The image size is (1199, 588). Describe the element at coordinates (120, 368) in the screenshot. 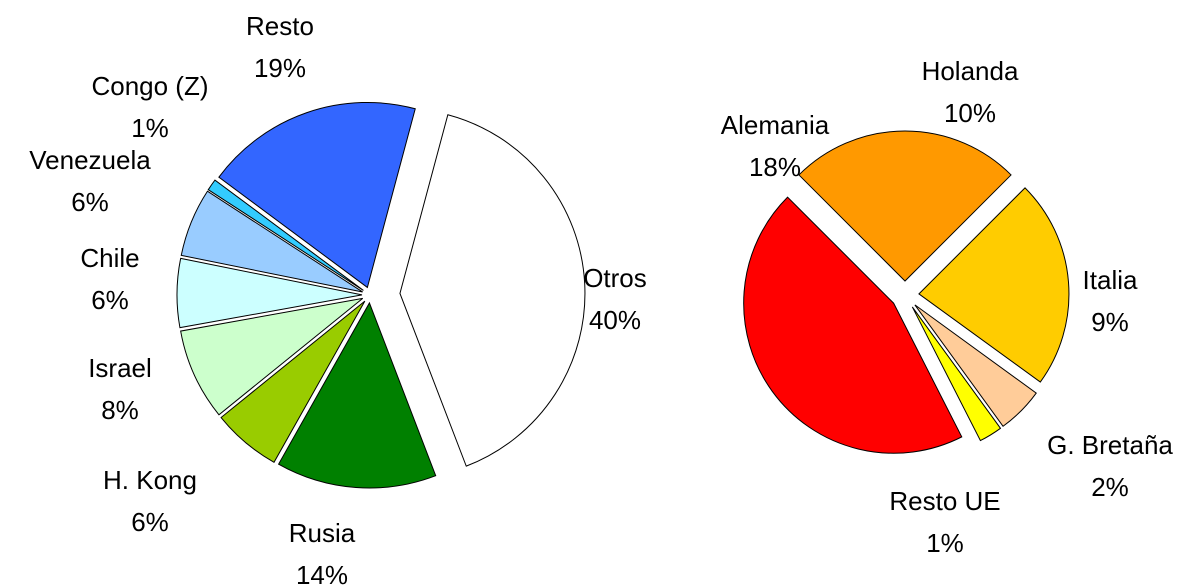

I see `slice-label: Israel` at that location.